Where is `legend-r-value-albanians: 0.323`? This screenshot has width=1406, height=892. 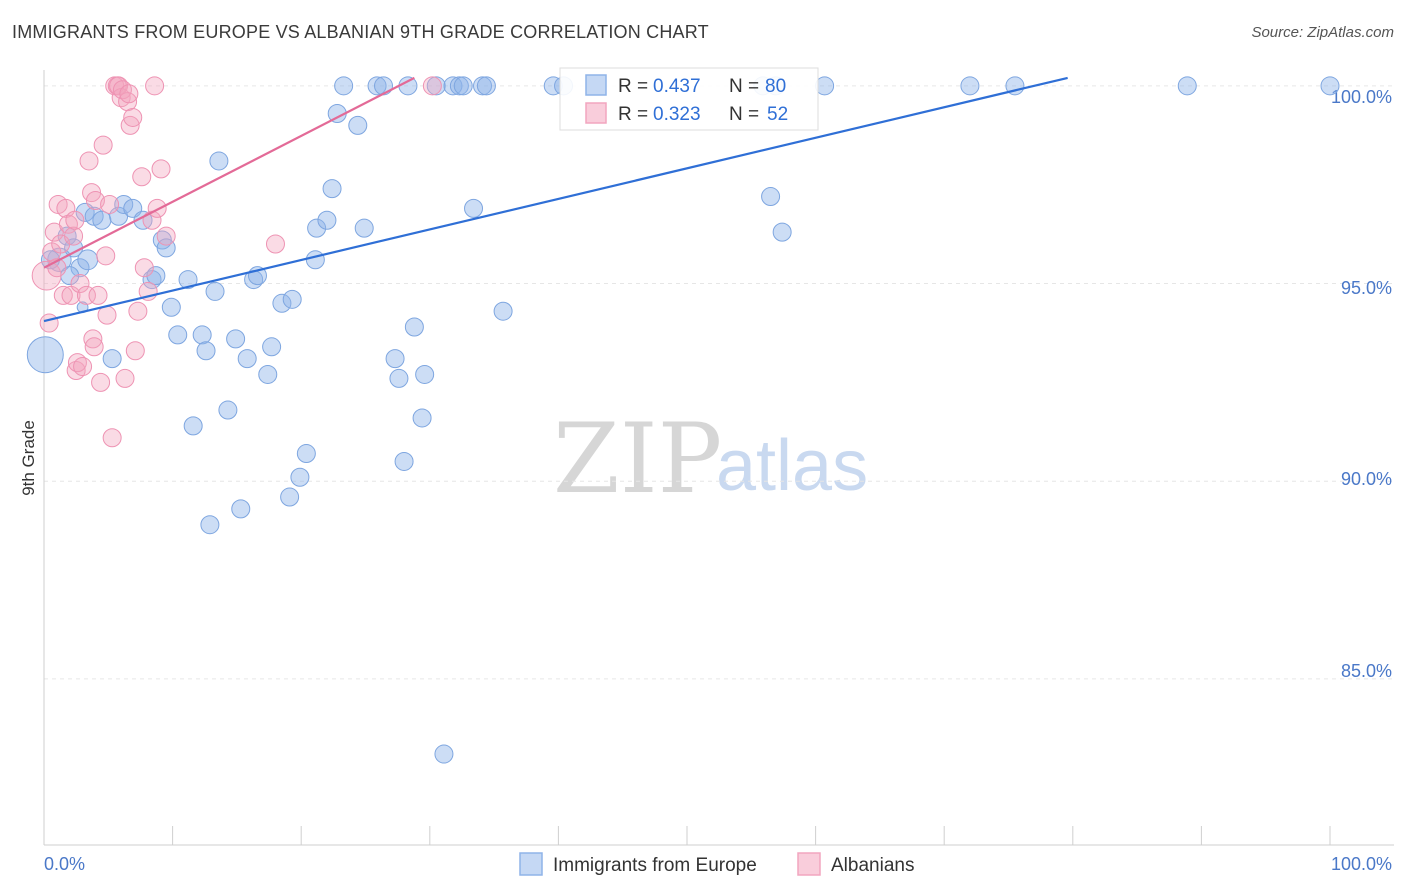 legend-r-value-albanians: 0.323 is located at coordinates (677, 114).